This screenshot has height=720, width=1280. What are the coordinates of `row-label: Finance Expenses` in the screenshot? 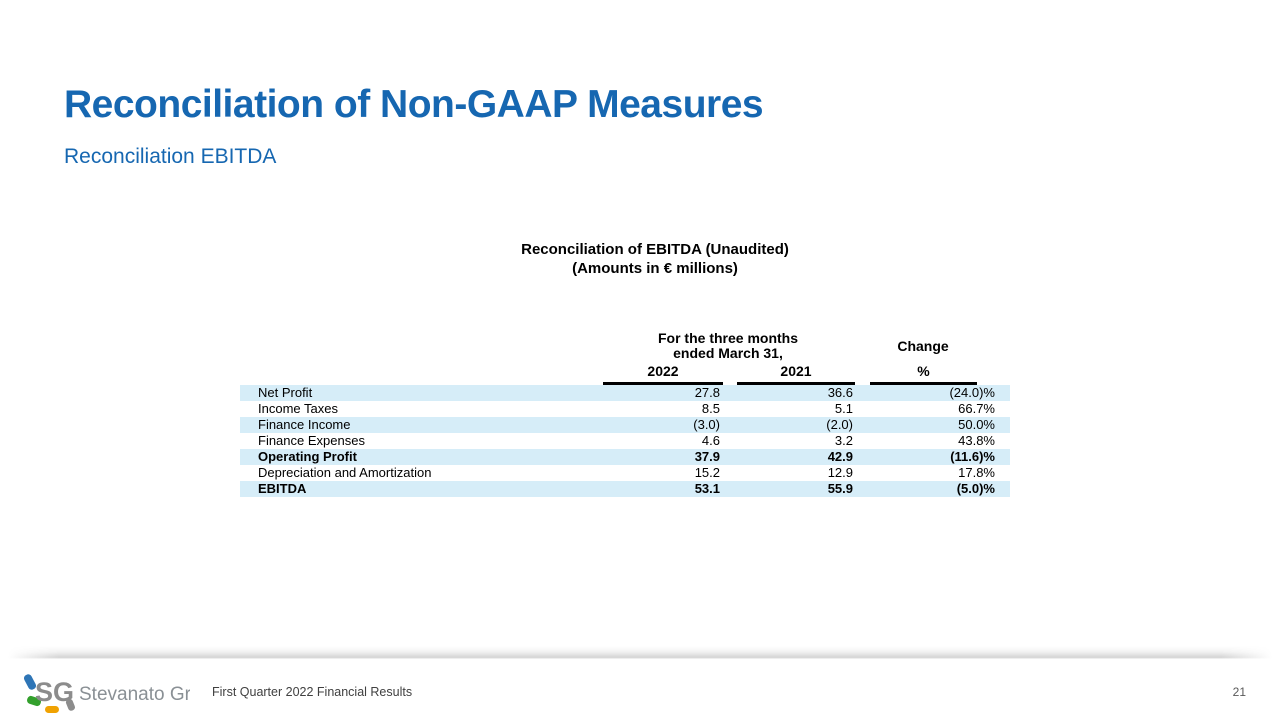 It's located at (311, 440).